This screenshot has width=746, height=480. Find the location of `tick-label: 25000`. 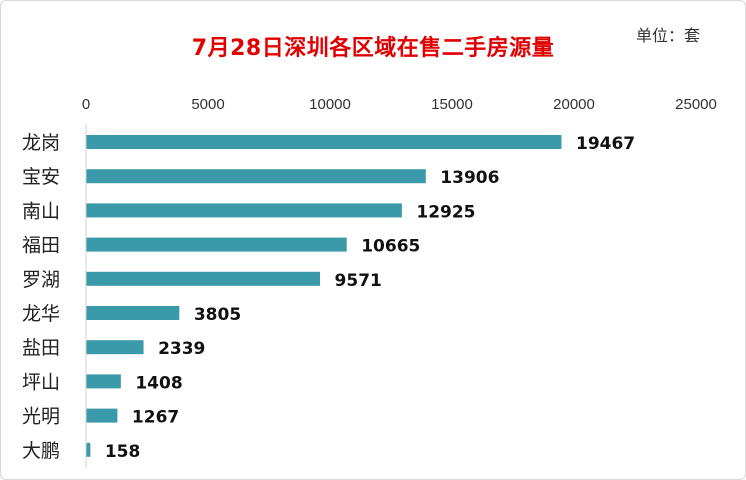

tick-label: 25000 is located at coordinates (696, 104).